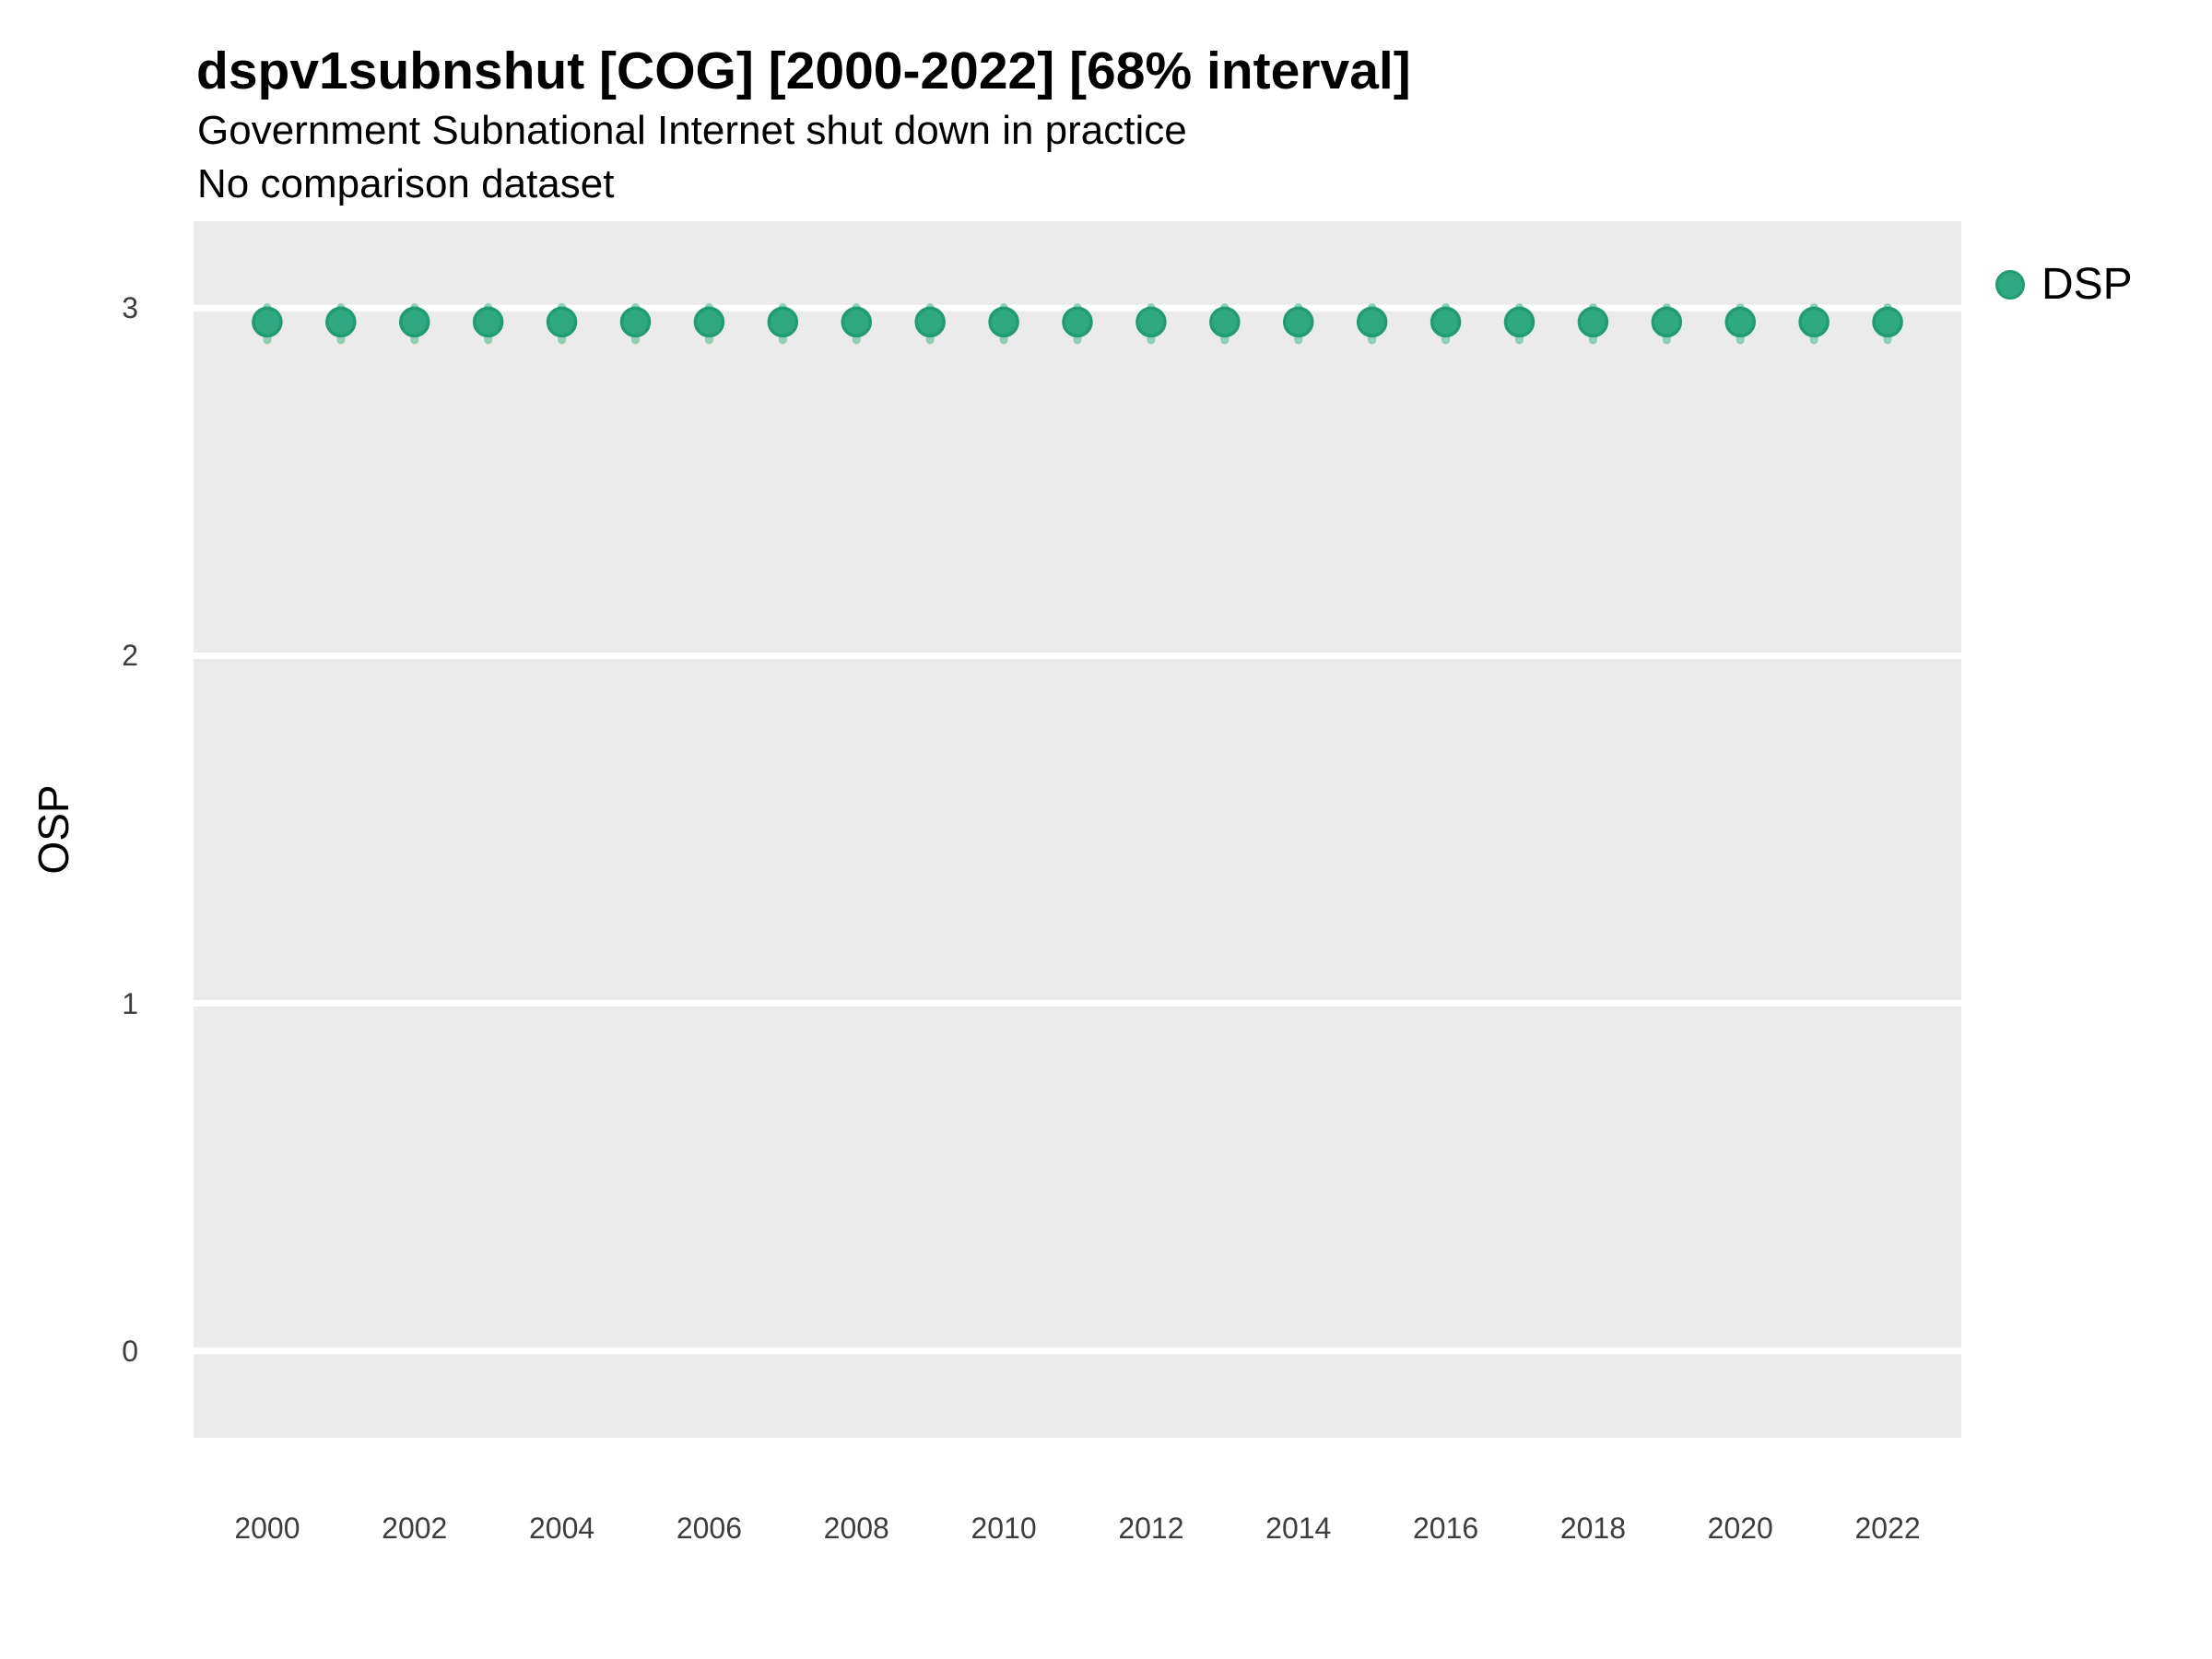  What do you see at coordinates (130, 308) in the screenshot?
I see `y-tick-label: 3` at bounding box center [130, 308].